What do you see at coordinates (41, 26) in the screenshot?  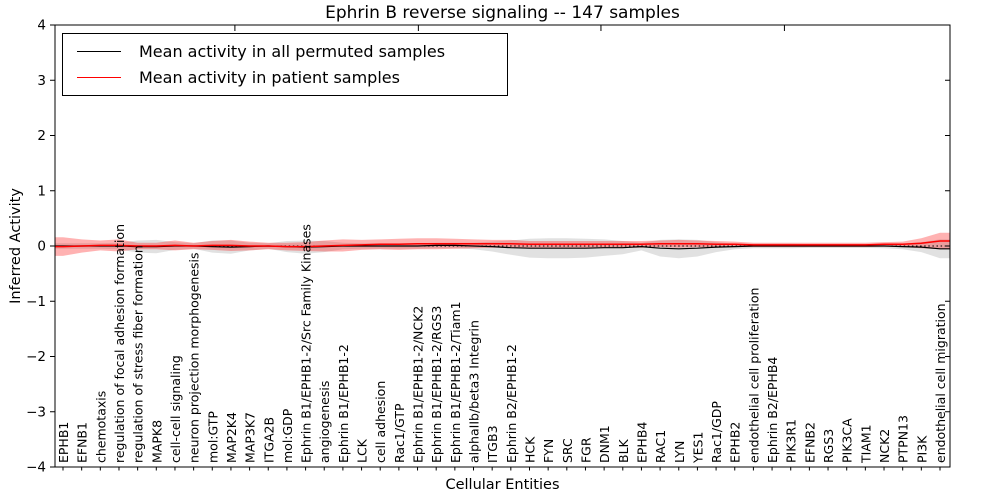 I see `y-tick-label: 4` at bounding box center [41, 26].